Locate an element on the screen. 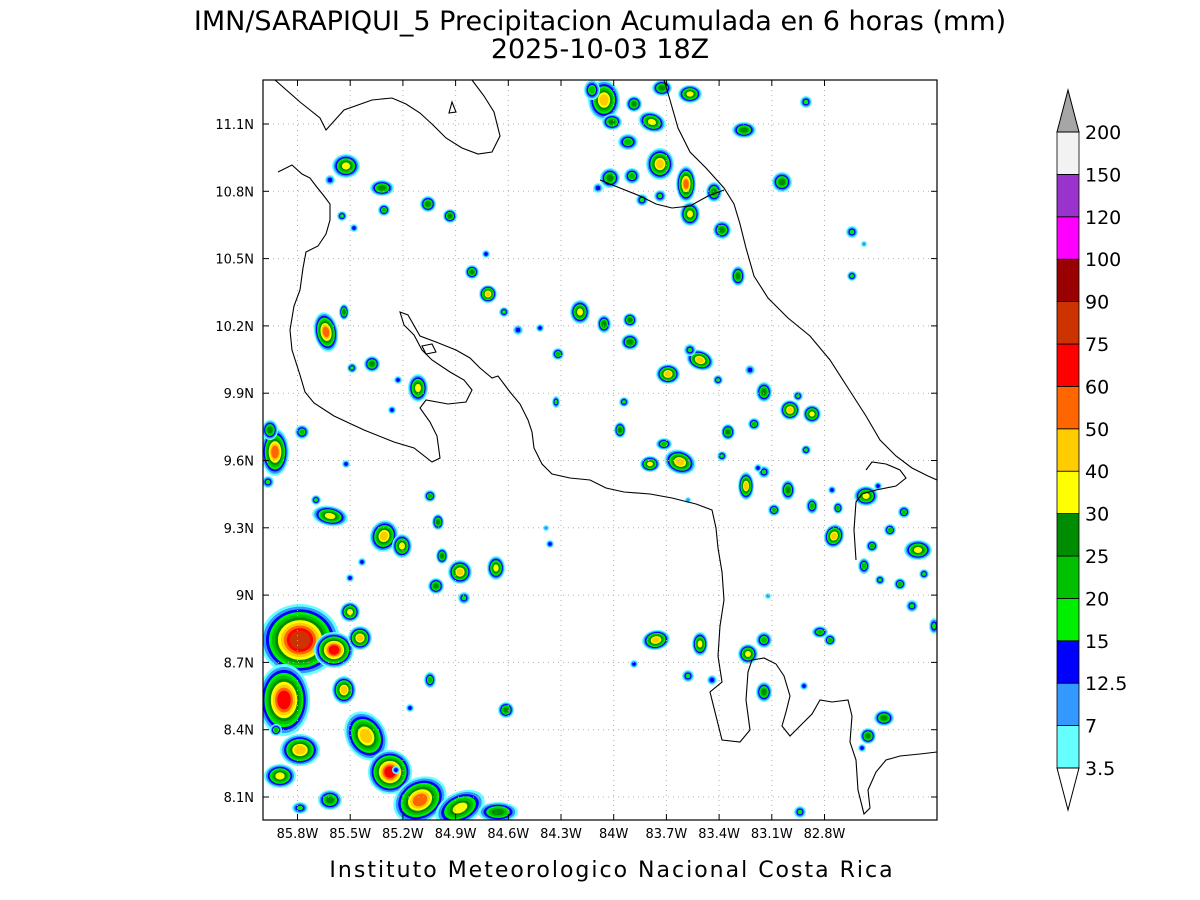 This screenshot has height=900, width=1200. lat-tick-label: 8.1N is located at coordinates (239, 798).